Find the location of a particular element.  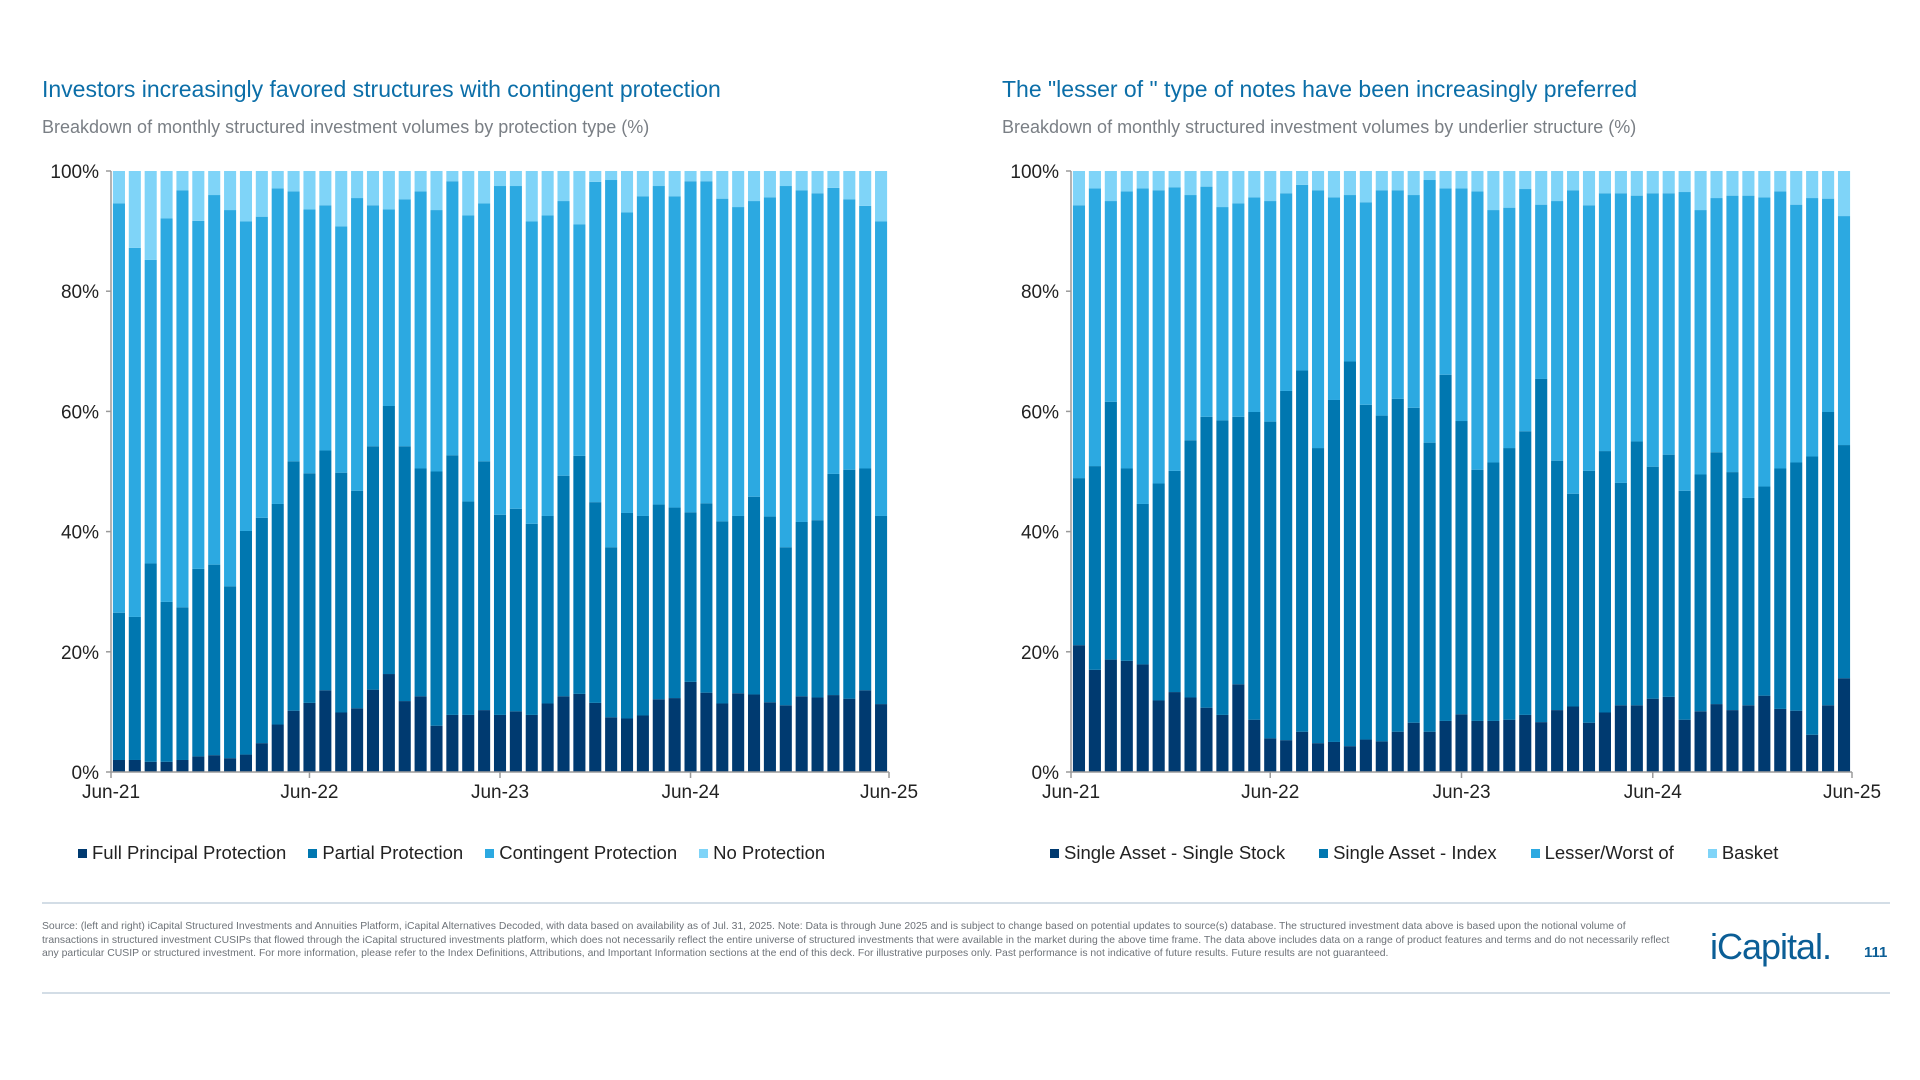

legend-label: Contingent Protection is located at coordinates (588, 852).